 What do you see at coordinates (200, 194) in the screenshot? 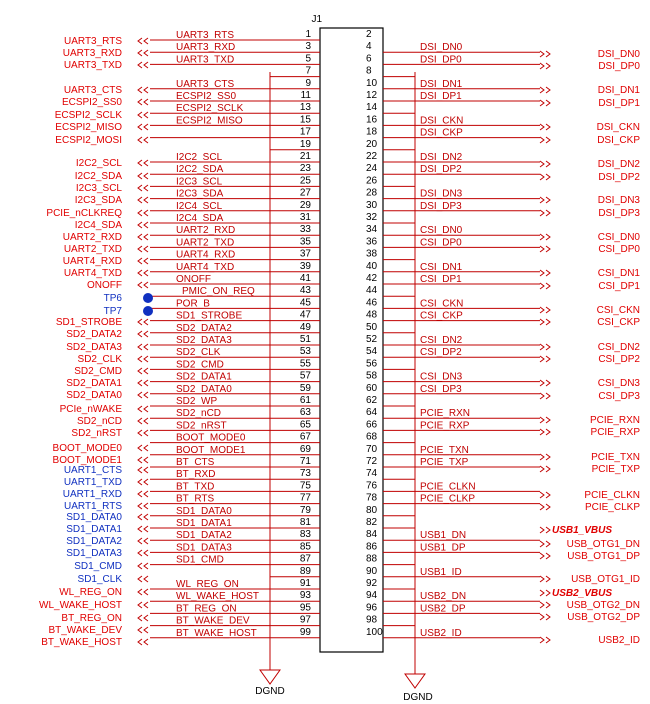
I see `net-label: I2C3_SDA` at bounding box center [200, 194].